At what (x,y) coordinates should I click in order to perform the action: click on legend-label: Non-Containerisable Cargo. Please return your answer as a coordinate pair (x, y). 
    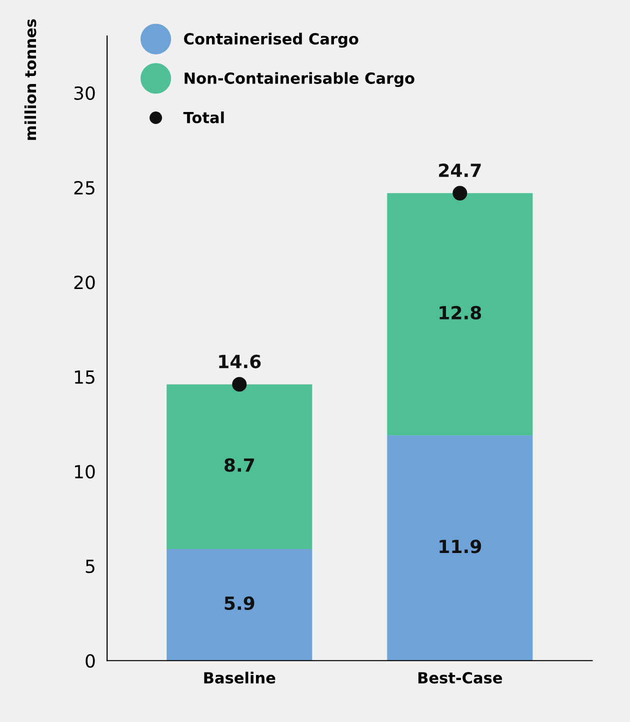
    Looking at the image, I should click on (299, 80).